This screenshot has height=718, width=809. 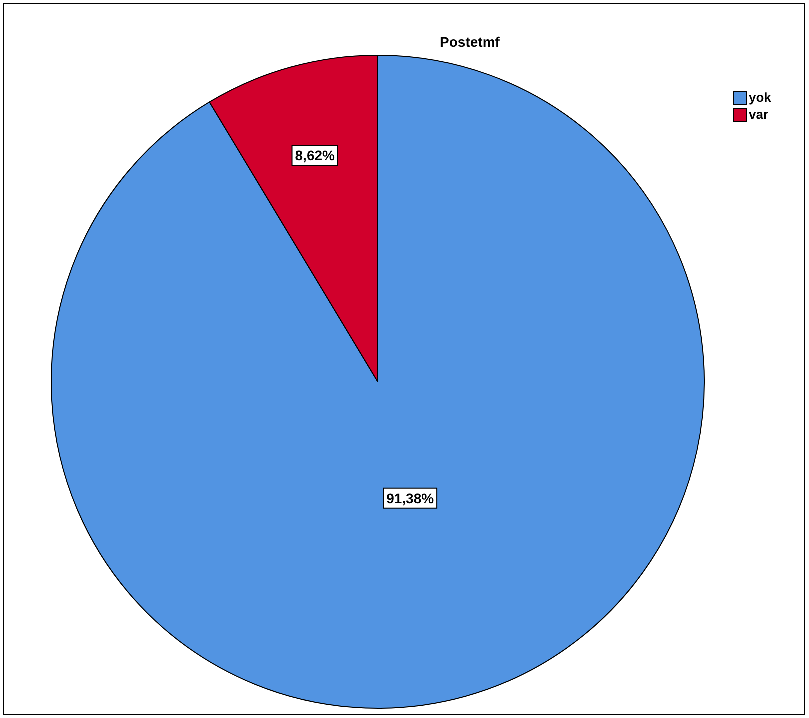 What do you see at coordinates (760, 97) in the screenshot?
I see `legend-label: yok` at bounding box center [760, 97].